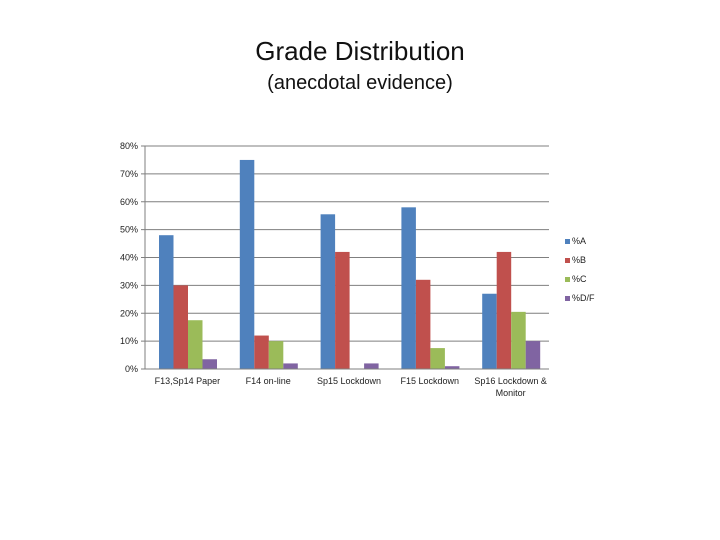  I want to click on x-category-label: Sp15 Lockdown, so click(349, 381).